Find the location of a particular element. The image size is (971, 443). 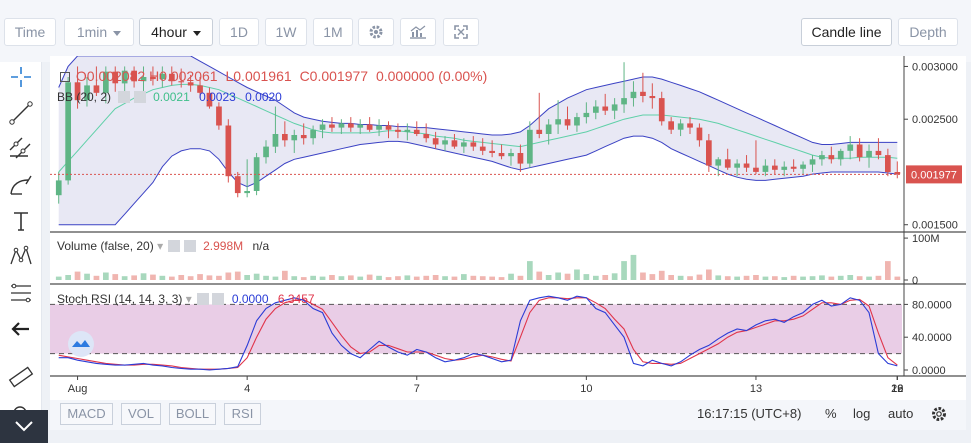

x-tick-label: 22 is located at coordinates (897, 389).